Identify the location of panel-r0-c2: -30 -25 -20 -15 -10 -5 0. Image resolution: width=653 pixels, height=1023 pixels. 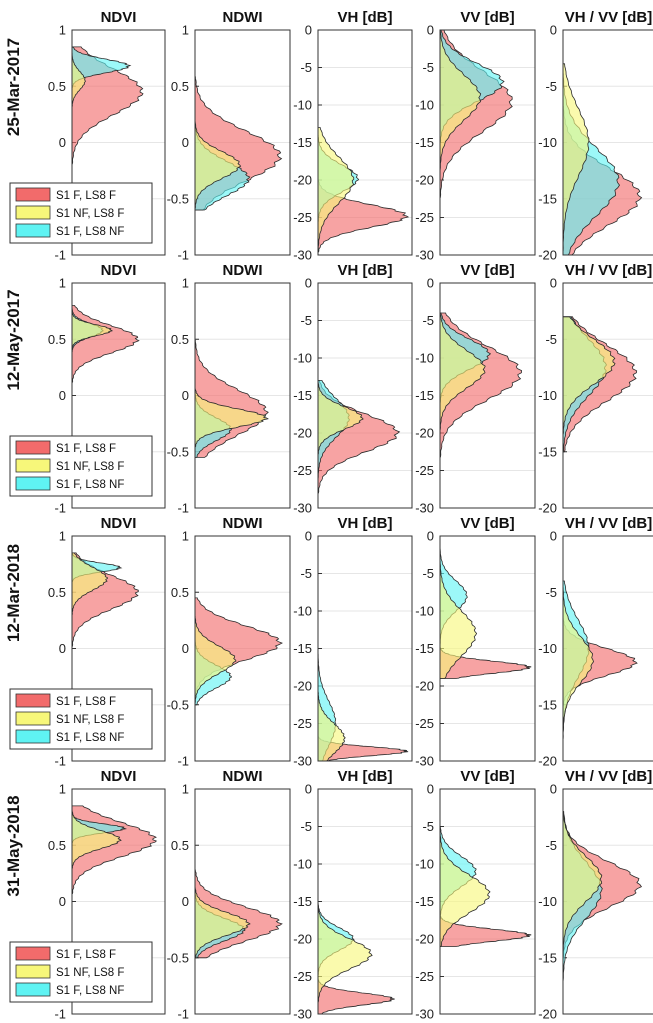
(353, 143).